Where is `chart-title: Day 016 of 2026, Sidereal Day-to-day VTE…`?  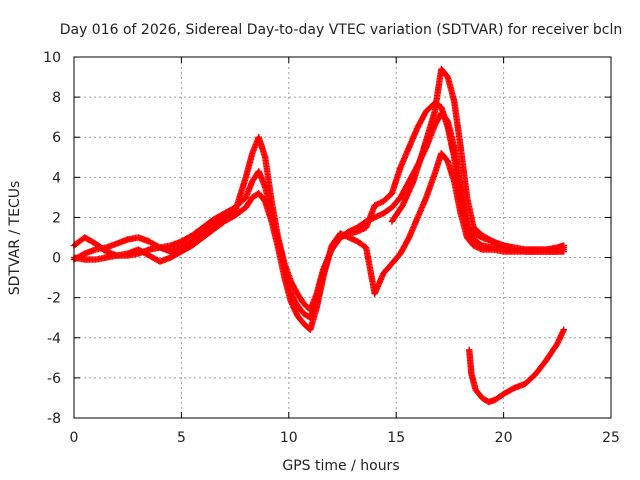
chart-title: Day 016 of 2026, Sidereal Day-to-day VTE… is located at coordinates (341, 30).